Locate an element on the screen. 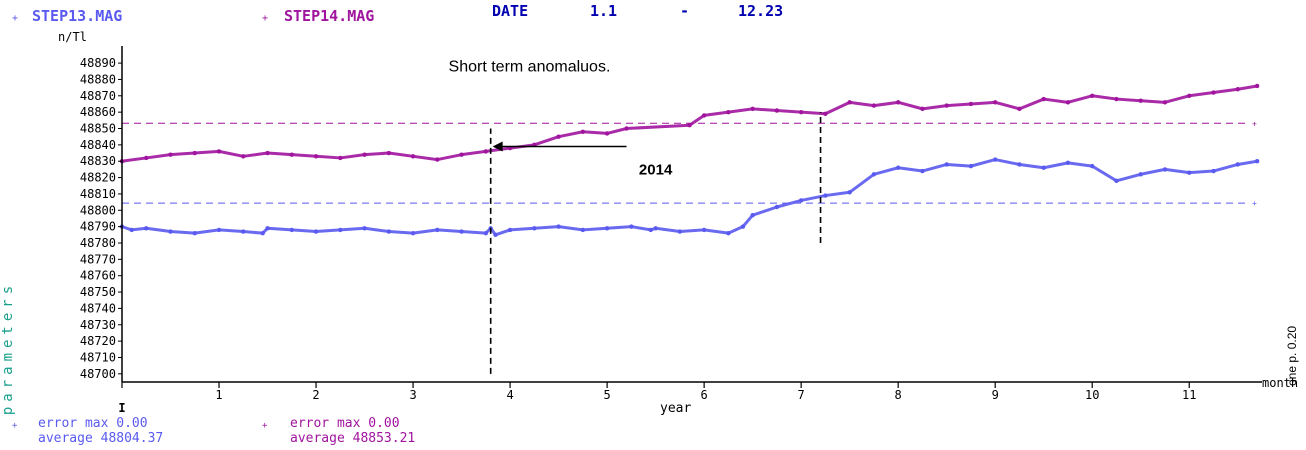 This screenshot has width=1306, height=450. y-tick-label: 48760 is located at coordinates (98, 276).